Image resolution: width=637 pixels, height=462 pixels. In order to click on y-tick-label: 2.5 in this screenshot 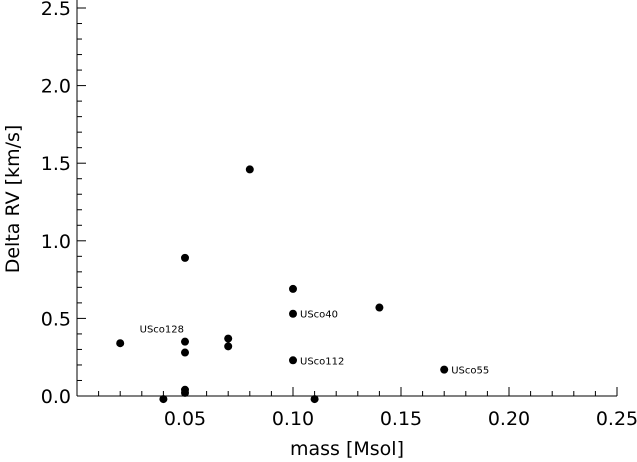, I will do `click(56, 10)`.